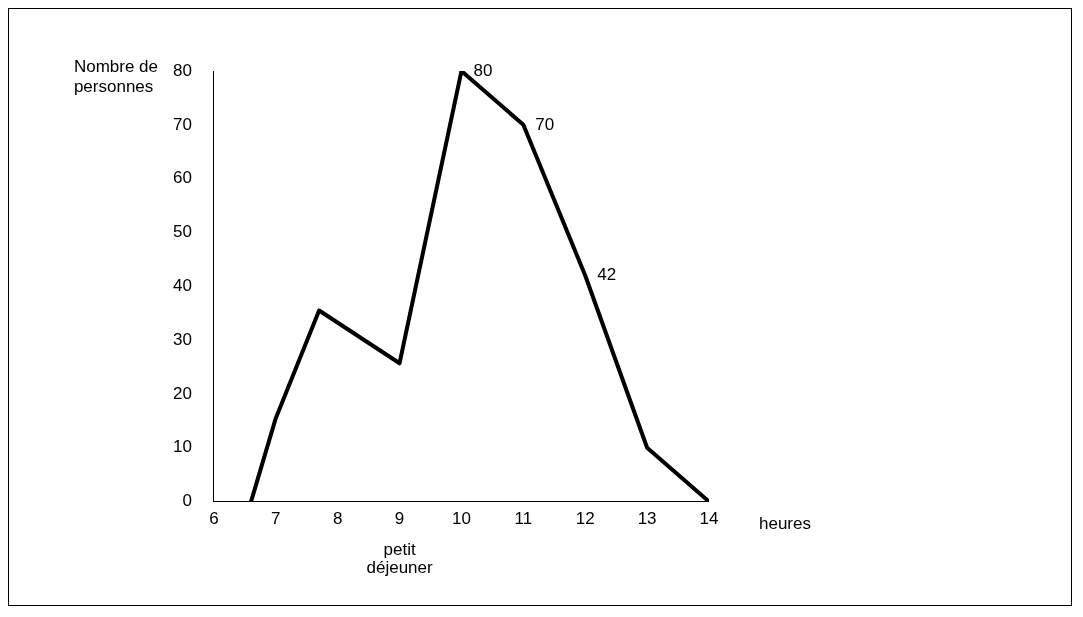 Image resolution: width=1083 pixels, height=617 pixels. Describe the element at coordinates (461, 519) in the screenshot. I see `x-tick-label: 10` at that location.